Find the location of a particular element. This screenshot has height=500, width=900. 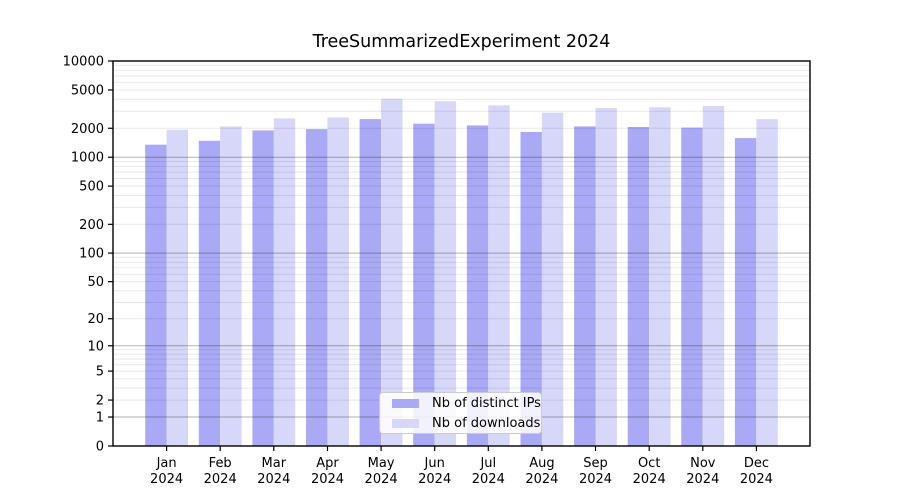

y-tick-label: 20 is located at coordinates (95, 319).